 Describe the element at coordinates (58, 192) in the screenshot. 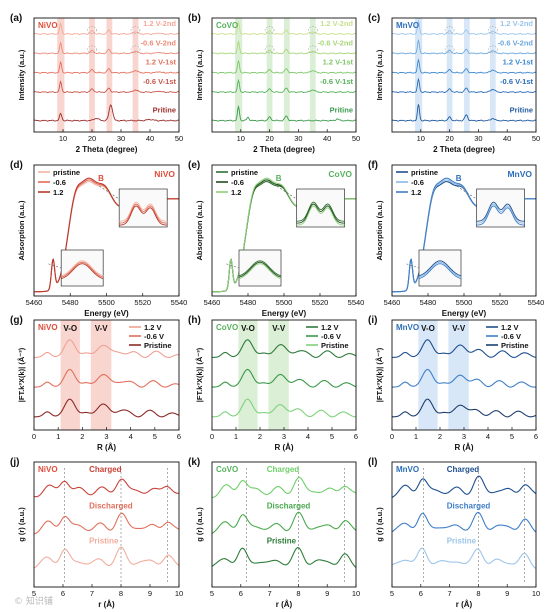

I see `legend-label: 1.2` at that location.